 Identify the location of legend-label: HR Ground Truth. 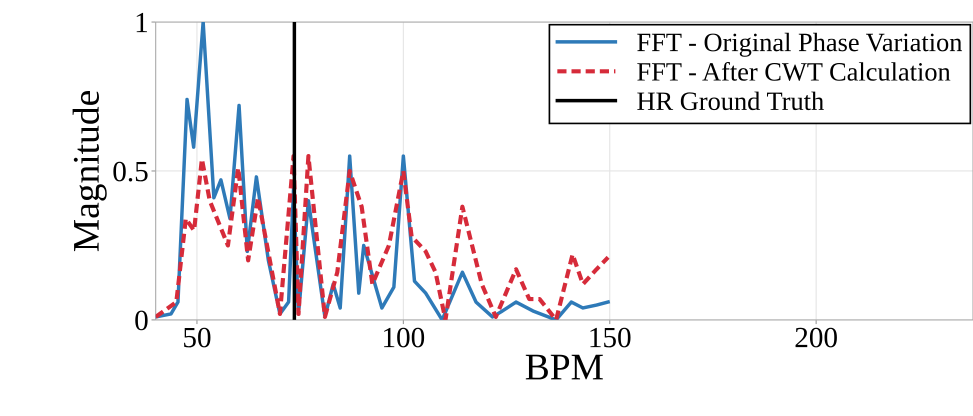
(730, 101).